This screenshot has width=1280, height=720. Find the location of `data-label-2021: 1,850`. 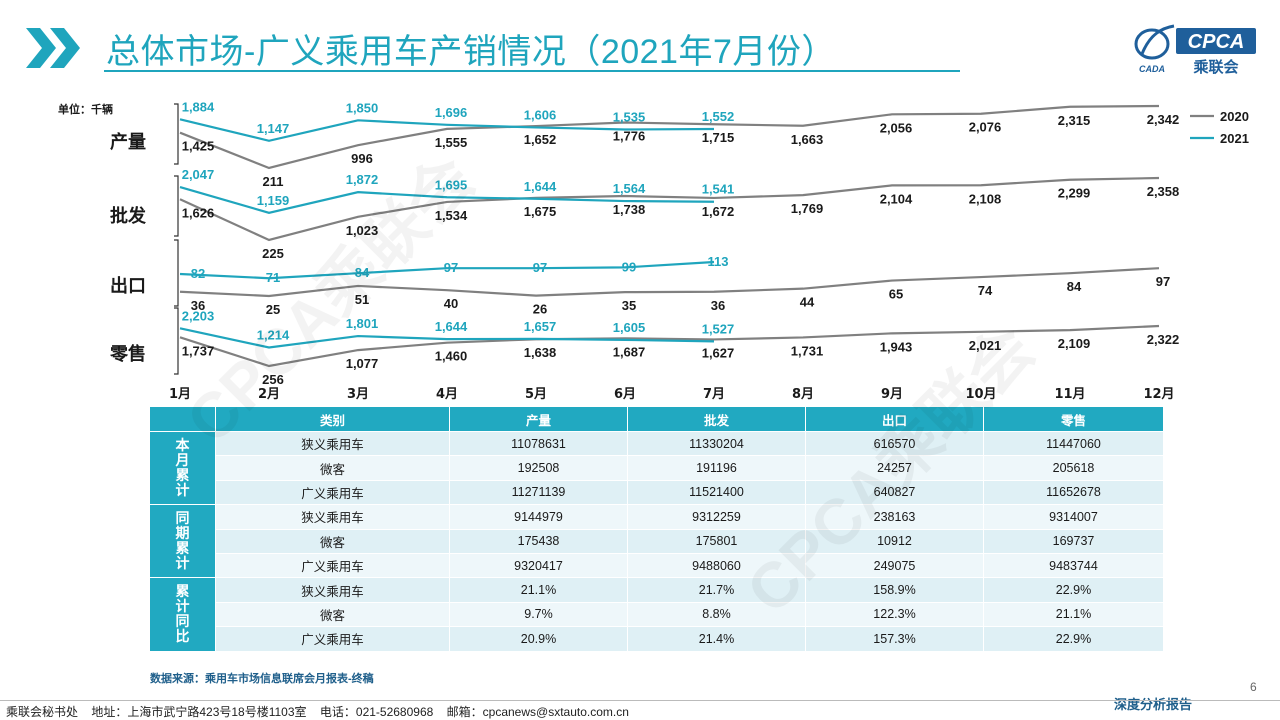

data-label-2021: 1,850 is located at coordinates (362, 107).